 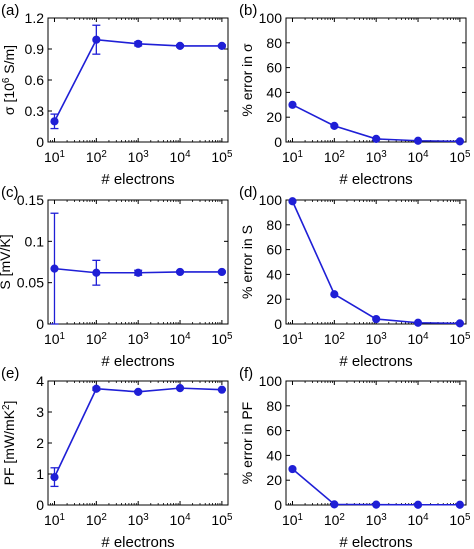 I want to click on panel-label: (e), so click(x=10, y=373).